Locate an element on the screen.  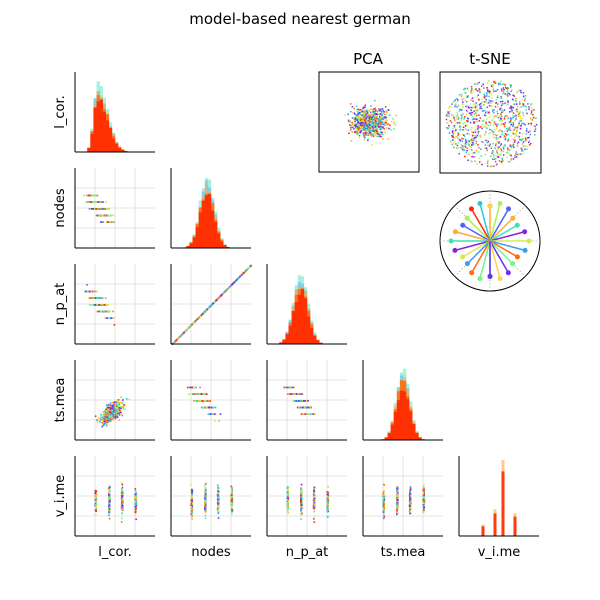
scatter-panel is located at coordinates (306, 496).